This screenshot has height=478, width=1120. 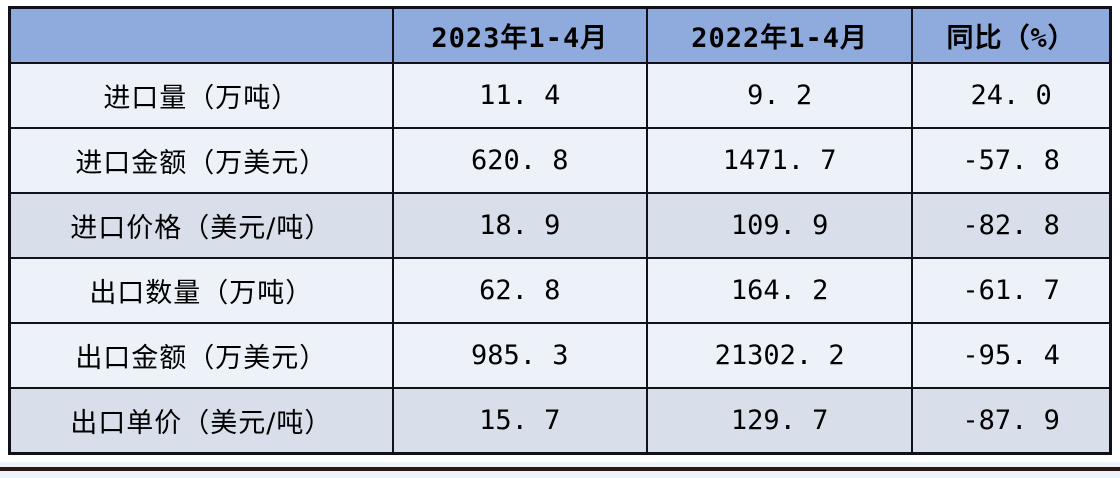 I want to click on cell-yoy-value: -95. 4, so click(x=1011, y=355).